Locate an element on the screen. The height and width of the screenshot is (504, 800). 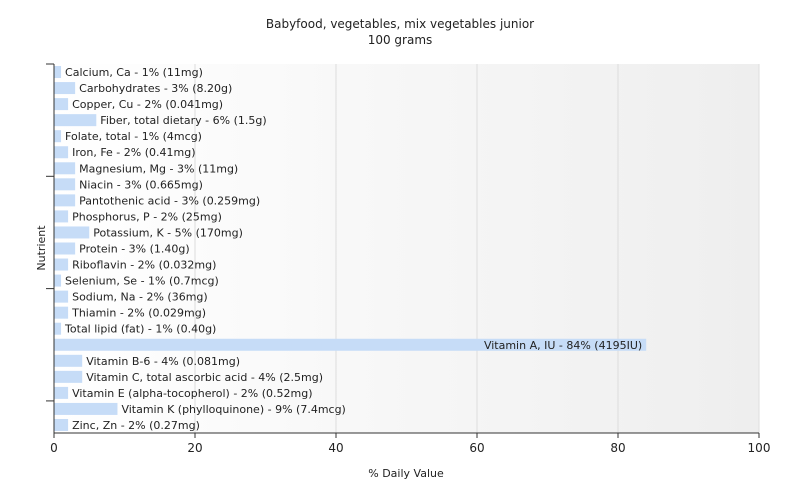
bar-label: Riboflavin - 2% (0.032mg) is located at coordinates (144, 265).